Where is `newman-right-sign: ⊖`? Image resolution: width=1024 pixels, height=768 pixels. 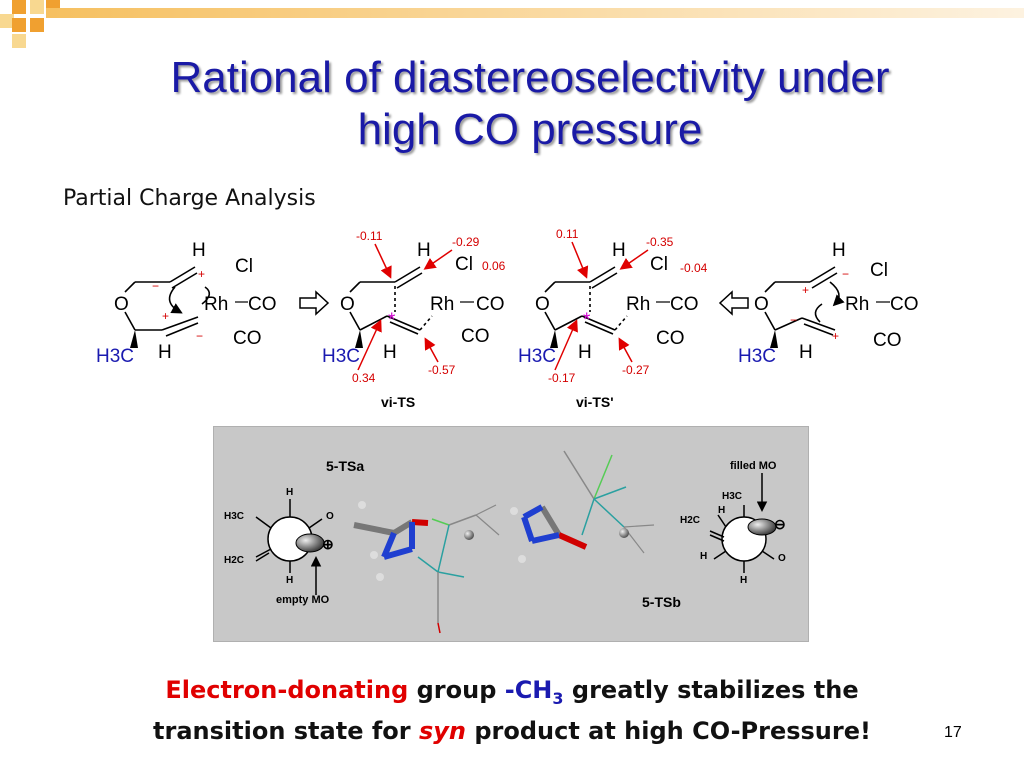 newman-right-sign: ⊖ is located at coordinates (780, 524).